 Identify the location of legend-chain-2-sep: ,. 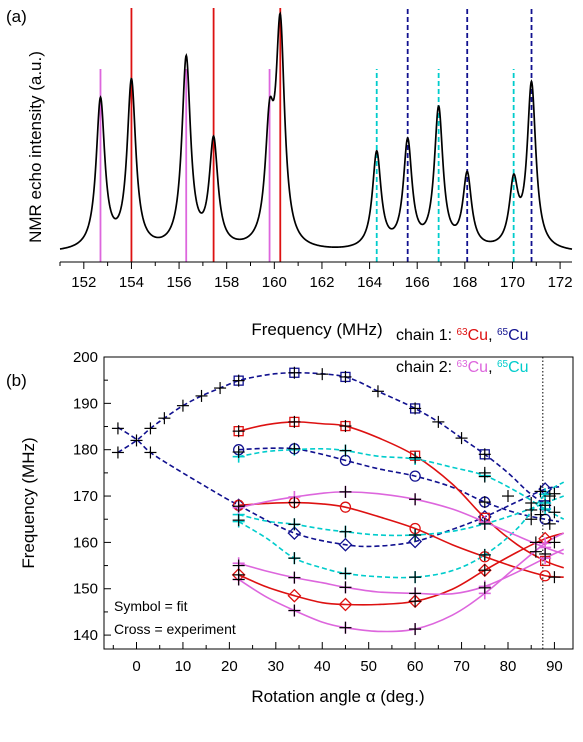
(492, 367).